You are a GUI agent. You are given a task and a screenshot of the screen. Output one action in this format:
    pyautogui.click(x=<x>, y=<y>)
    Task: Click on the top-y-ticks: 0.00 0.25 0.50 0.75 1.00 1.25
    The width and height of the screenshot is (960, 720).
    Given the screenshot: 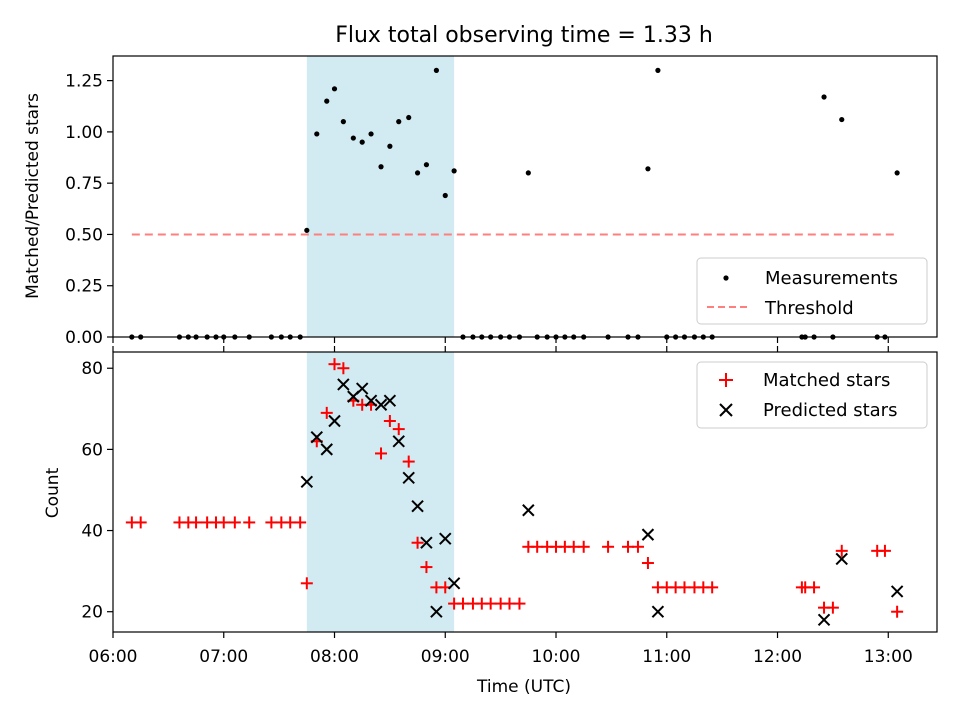 What is the action you would take?
    pyautogui.click(x=89, y=210)
    